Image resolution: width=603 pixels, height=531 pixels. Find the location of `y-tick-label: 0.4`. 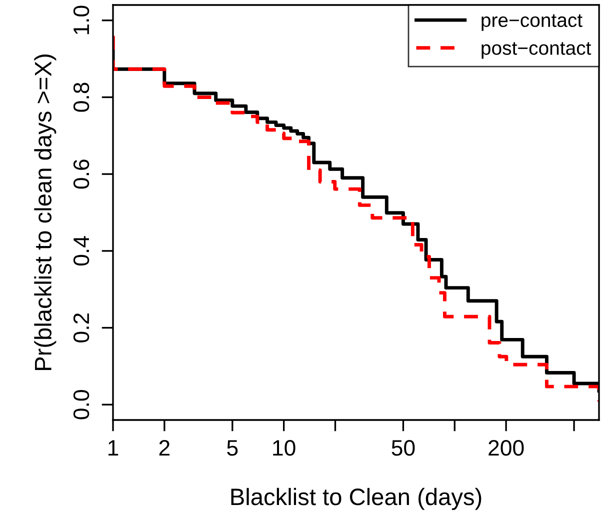

y-tick-label: 0.4 is located at coordinates (81, 251).